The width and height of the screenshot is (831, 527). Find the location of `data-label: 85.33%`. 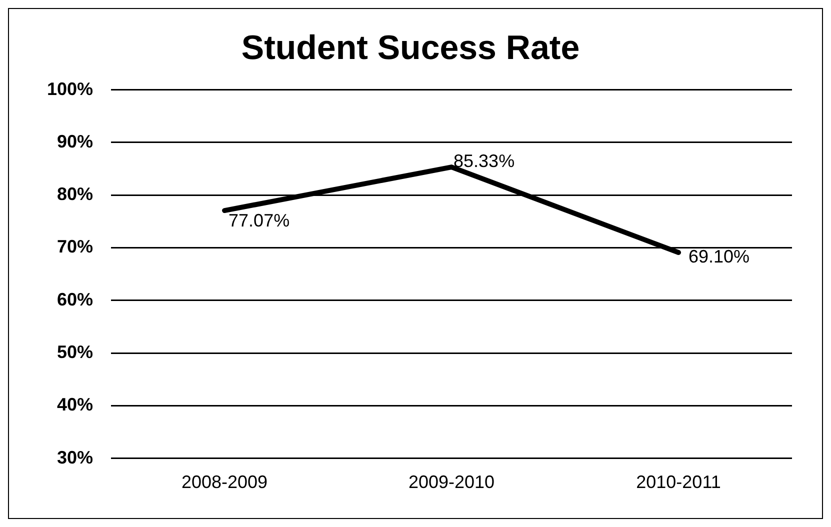

data-label: 85.33% is located at coordinates (484, 161).